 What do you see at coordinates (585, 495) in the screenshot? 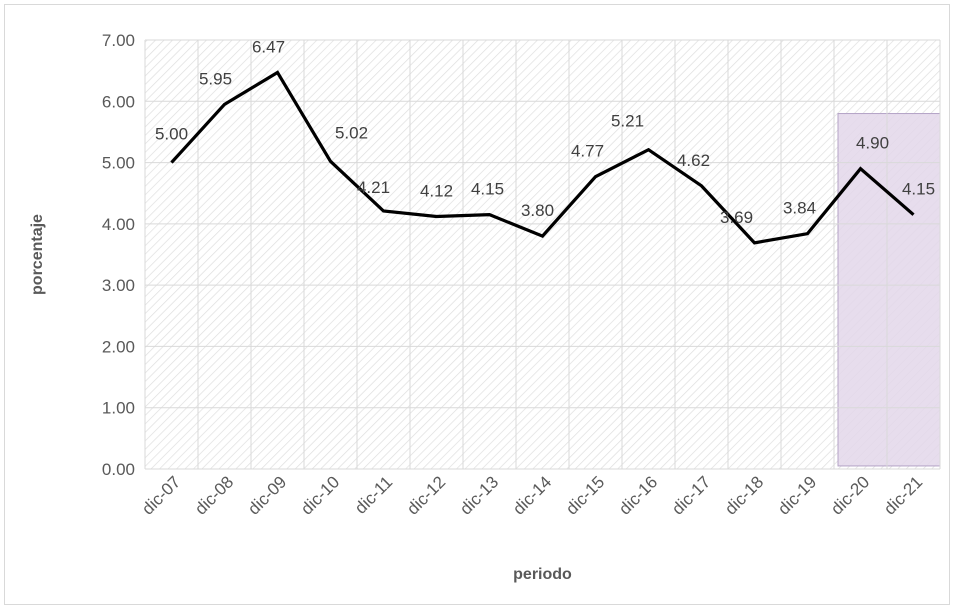
I see `x-tick-label: dic-15` at bounding box center [585, 495].